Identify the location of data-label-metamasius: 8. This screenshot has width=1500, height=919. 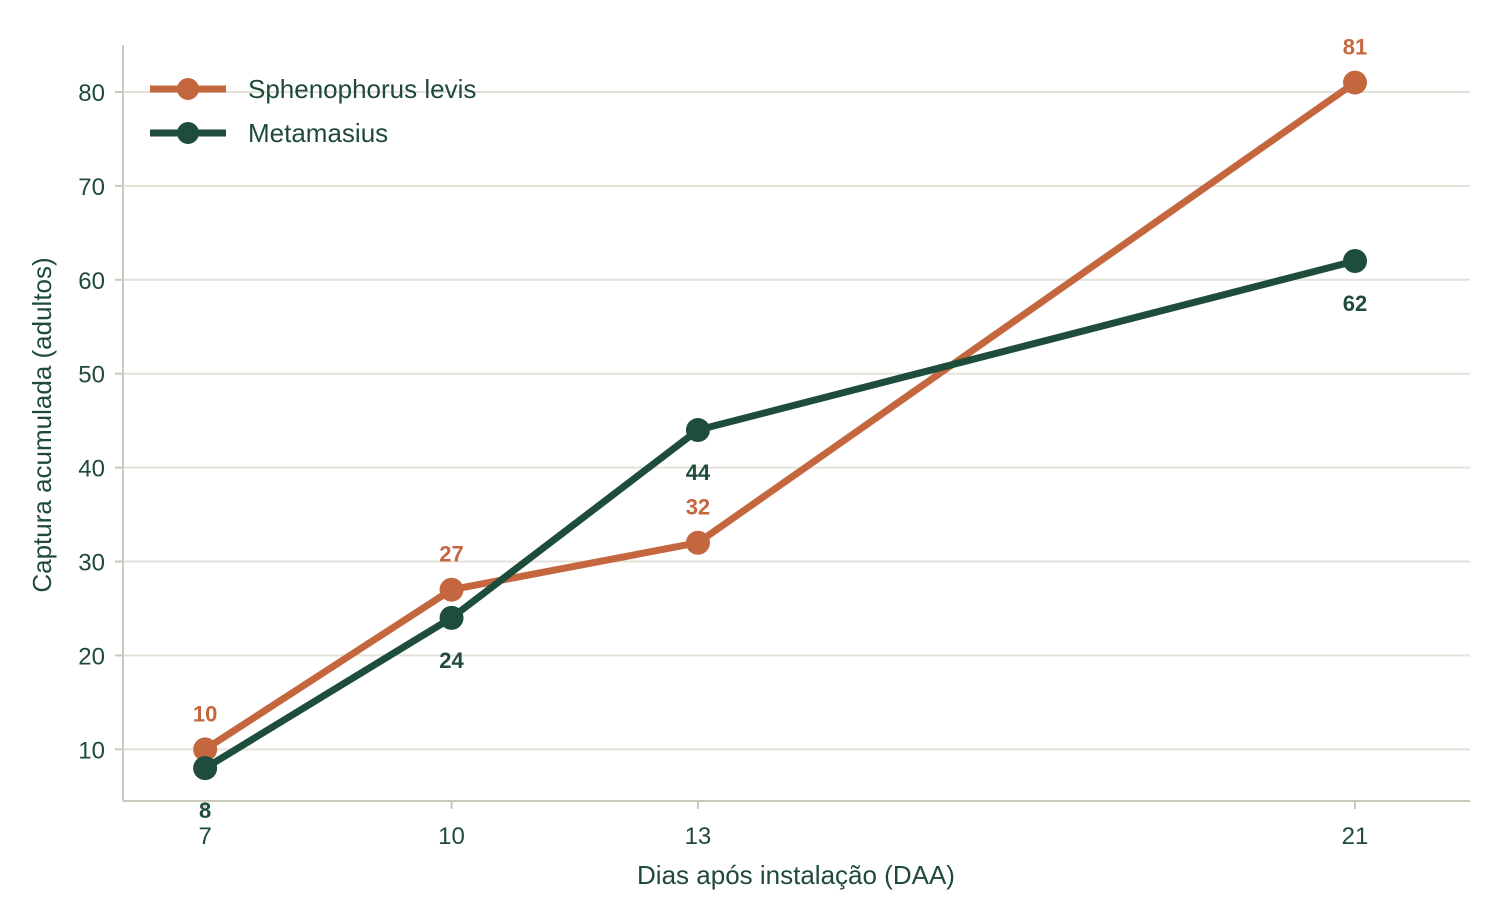
(205, 810).